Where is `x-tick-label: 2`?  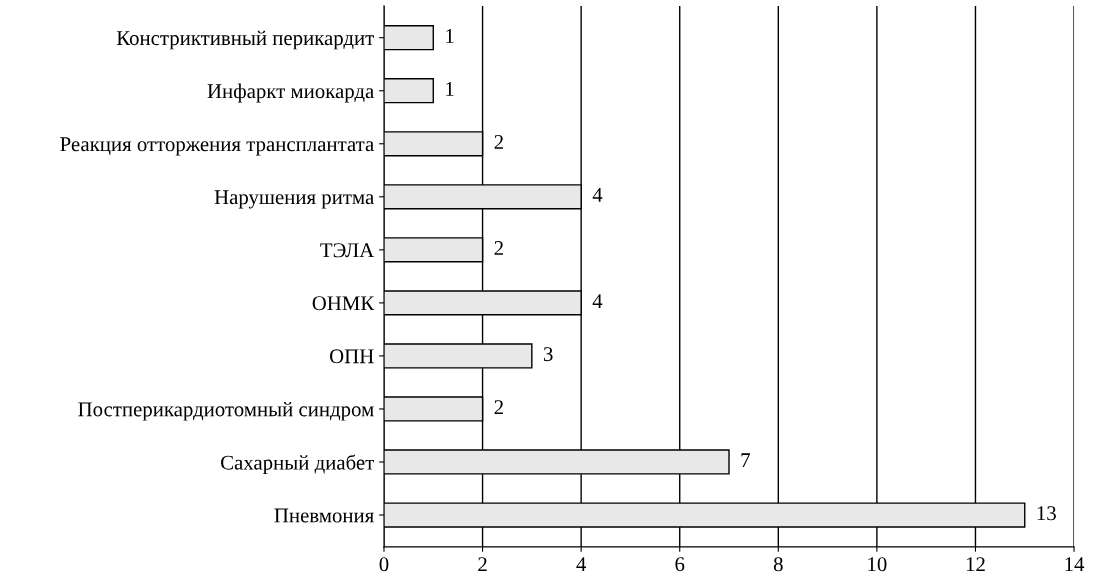
x-tick-label: 2 is located at coordinates (482, 564).